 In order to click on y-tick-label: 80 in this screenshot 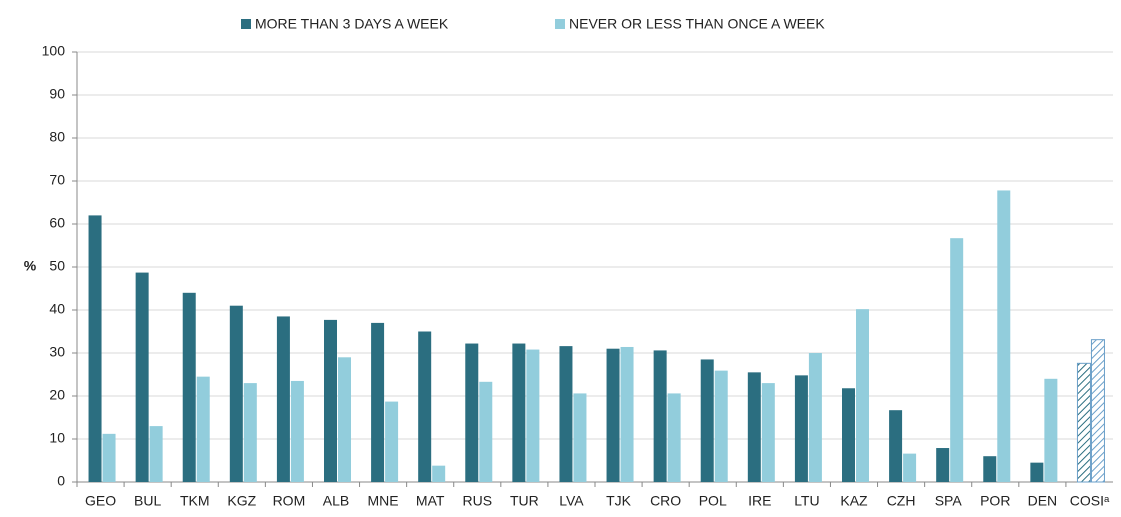, I will do `click(57, 137)`.